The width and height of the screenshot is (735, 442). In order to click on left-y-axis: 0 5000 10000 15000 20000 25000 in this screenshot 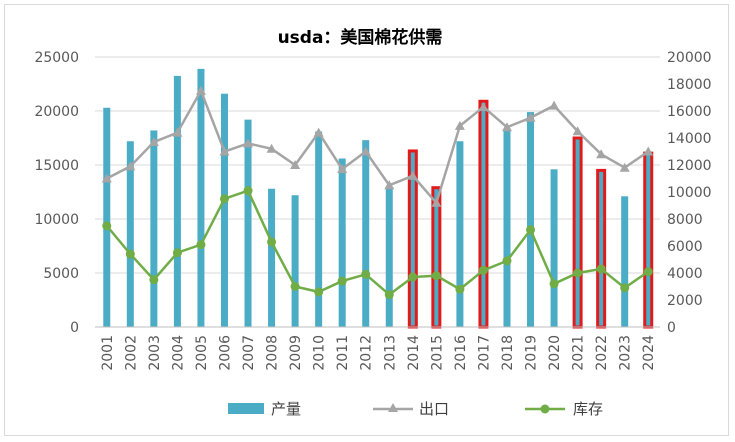, I will do `click(56, 193)`.